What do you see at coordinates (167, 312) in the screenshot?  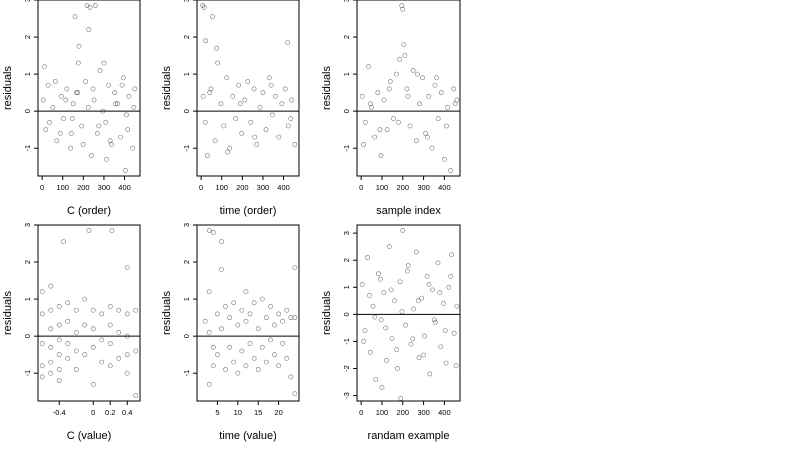 I see `y-axis-title: residuals` at bounding box center [167, 312].